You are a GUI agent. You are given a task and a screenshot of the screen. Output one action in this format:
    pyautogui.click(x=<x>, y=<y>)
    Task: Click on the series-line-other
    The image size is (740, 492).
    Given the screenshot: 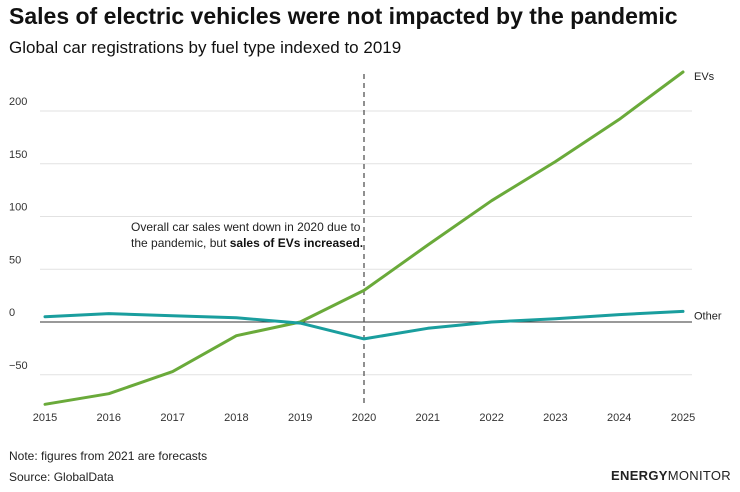 What is the action you would take?
    pyautogui.click(x=364, y=325)
    